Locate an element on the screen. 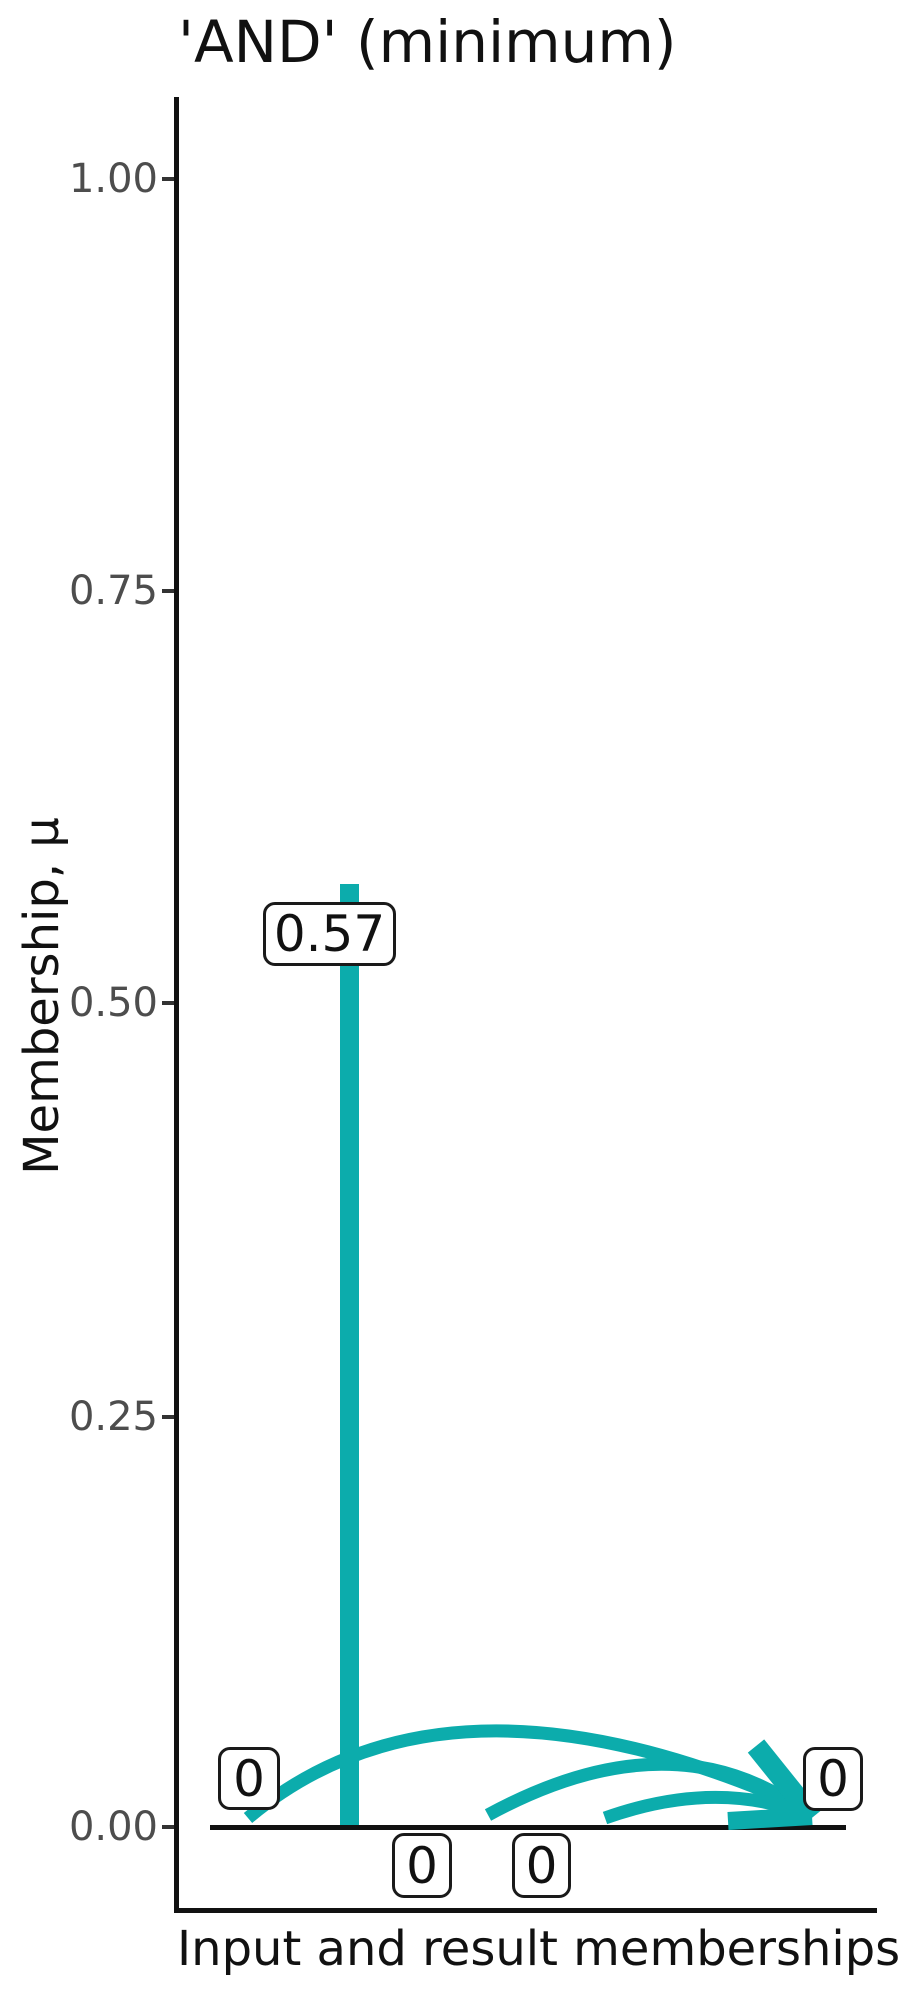 The width and height of the screenshot is (900, 2000). value-label-result-zero: 0 is located at coordinates (833, 1779).